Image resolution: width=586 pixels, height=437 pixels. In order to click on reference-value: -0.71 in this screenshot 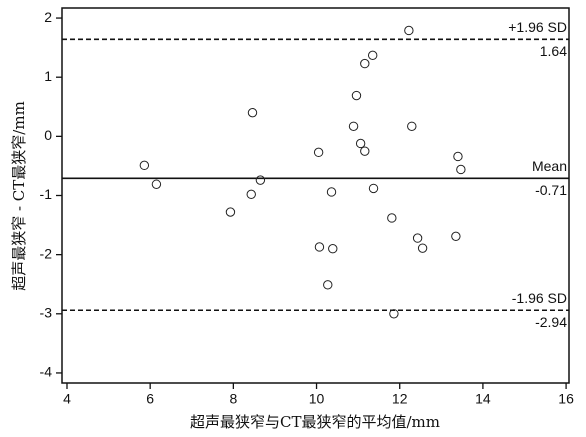, I will do `click(551, 190)`.